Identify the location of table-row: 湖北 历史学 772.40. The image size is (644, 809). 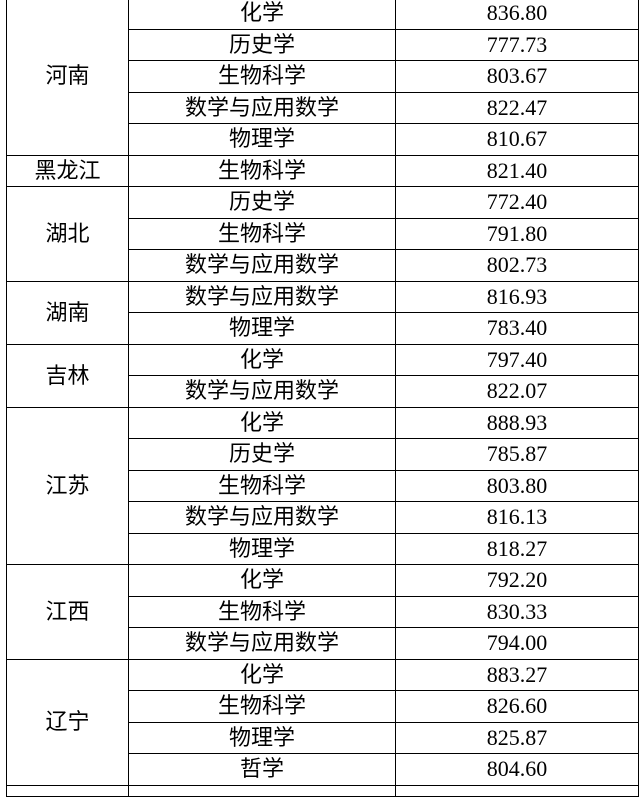
(322, 234).